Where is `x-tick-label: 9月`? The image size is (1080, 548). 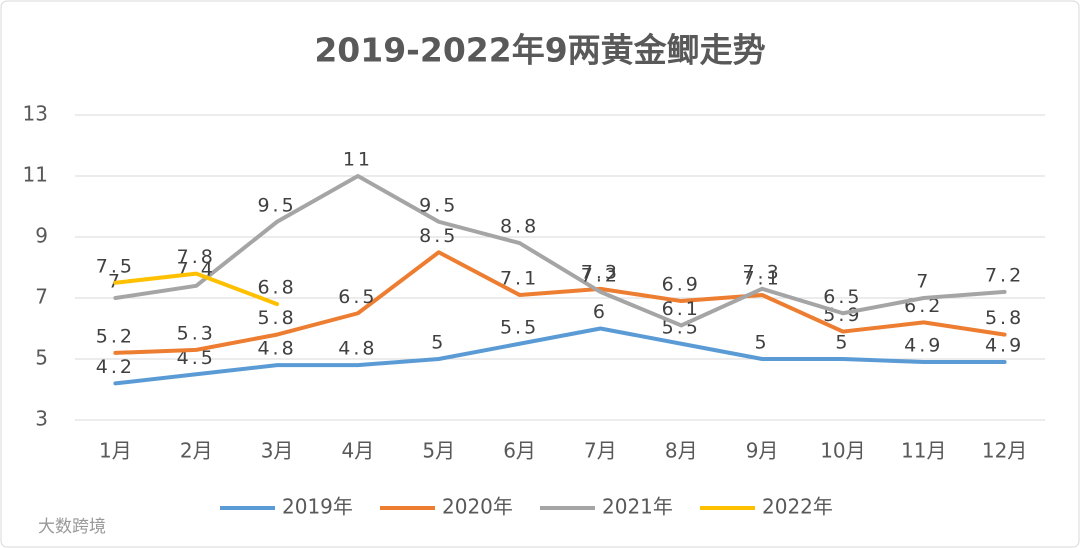 x-tick-label: 9月 is located at coordinates (762, 451).